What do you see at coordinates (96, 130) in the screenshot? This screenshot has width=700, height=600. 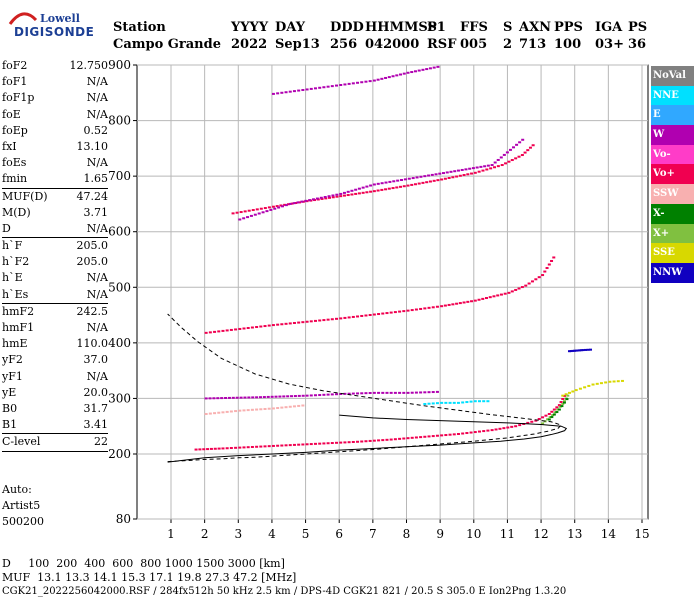 I see `param-value: 0.52` at bounding box center [96, 130].